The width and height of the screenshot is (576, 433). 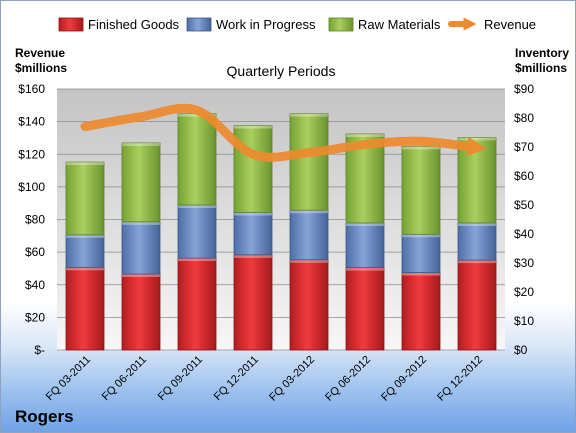 What do you see at coordinates (236, 378) in the screenshot?
I see `x-tick-label: FQ 12-2011` at bounding box center [236, 378].